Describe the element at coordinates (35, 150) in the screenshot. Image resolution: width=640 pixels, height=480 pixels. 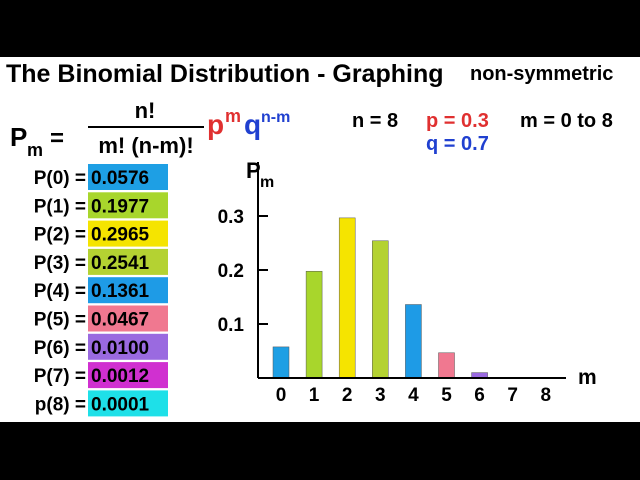
I see `formula-lhs-sub: m` at that location.